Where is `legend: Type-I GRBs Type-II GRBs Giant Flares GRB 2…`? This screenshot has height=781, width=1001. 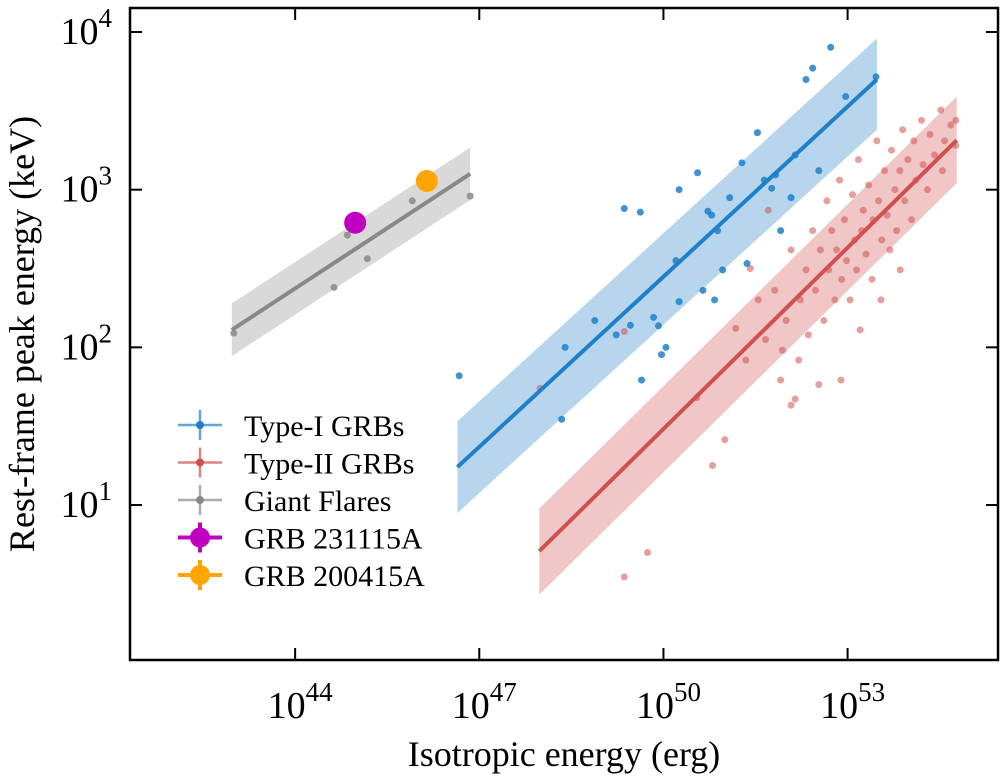
legend: Type-I GRBs Type-II GRBs Giant Flares GRB 2… is located at coordinates (301, 501).